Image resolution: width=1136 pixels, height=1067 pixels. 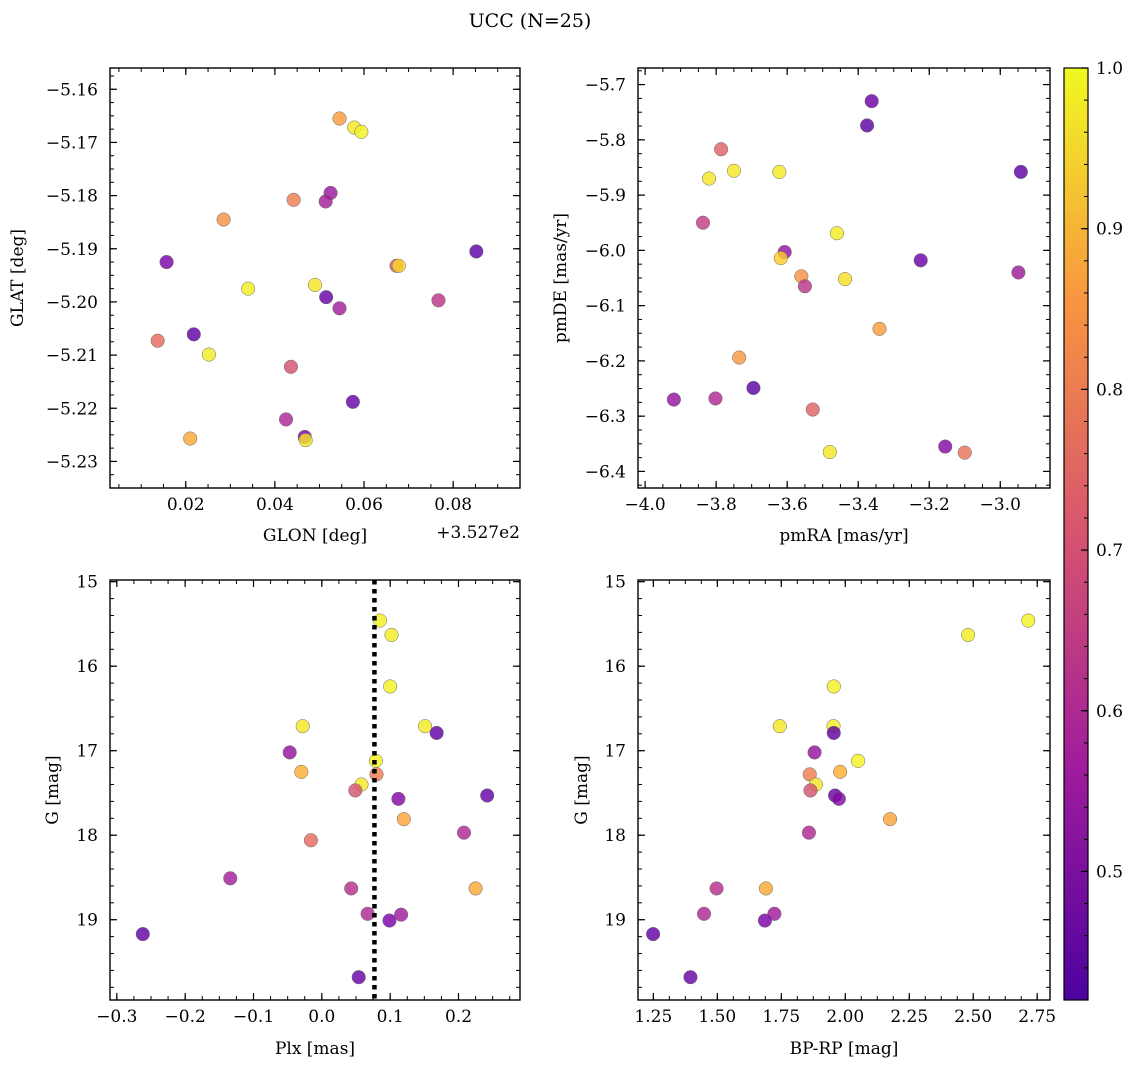 What do you see at coordinates (72, 356) in the screenshot?
I see `y-tick-label: −5.21` at bounding box center [72, 356].